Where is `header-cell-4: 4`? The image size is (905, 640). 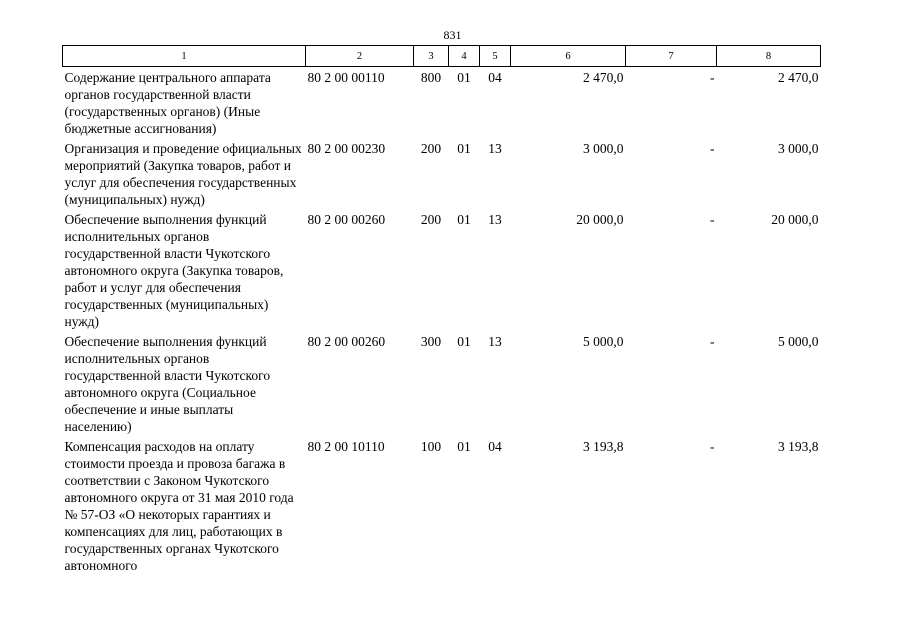
header-cell-4: 4 is located at coordinates (464, 56).